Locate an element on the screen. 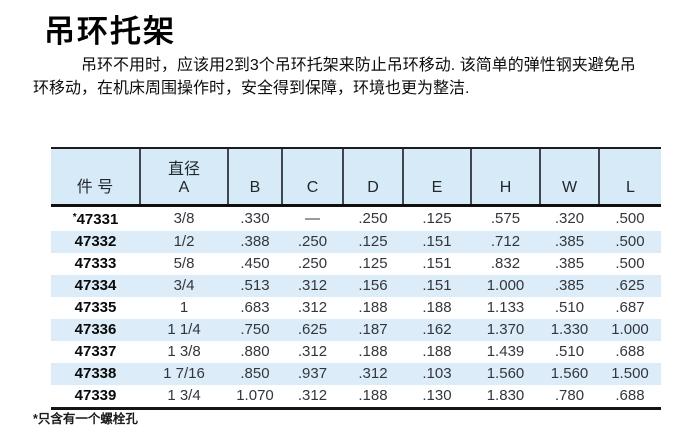 This screenshot has height=438, width=686. table-row: 47337 1 3/8 .880 .312 .188 .188 1.439 .510 .688 is located at coordinates (356, 352).